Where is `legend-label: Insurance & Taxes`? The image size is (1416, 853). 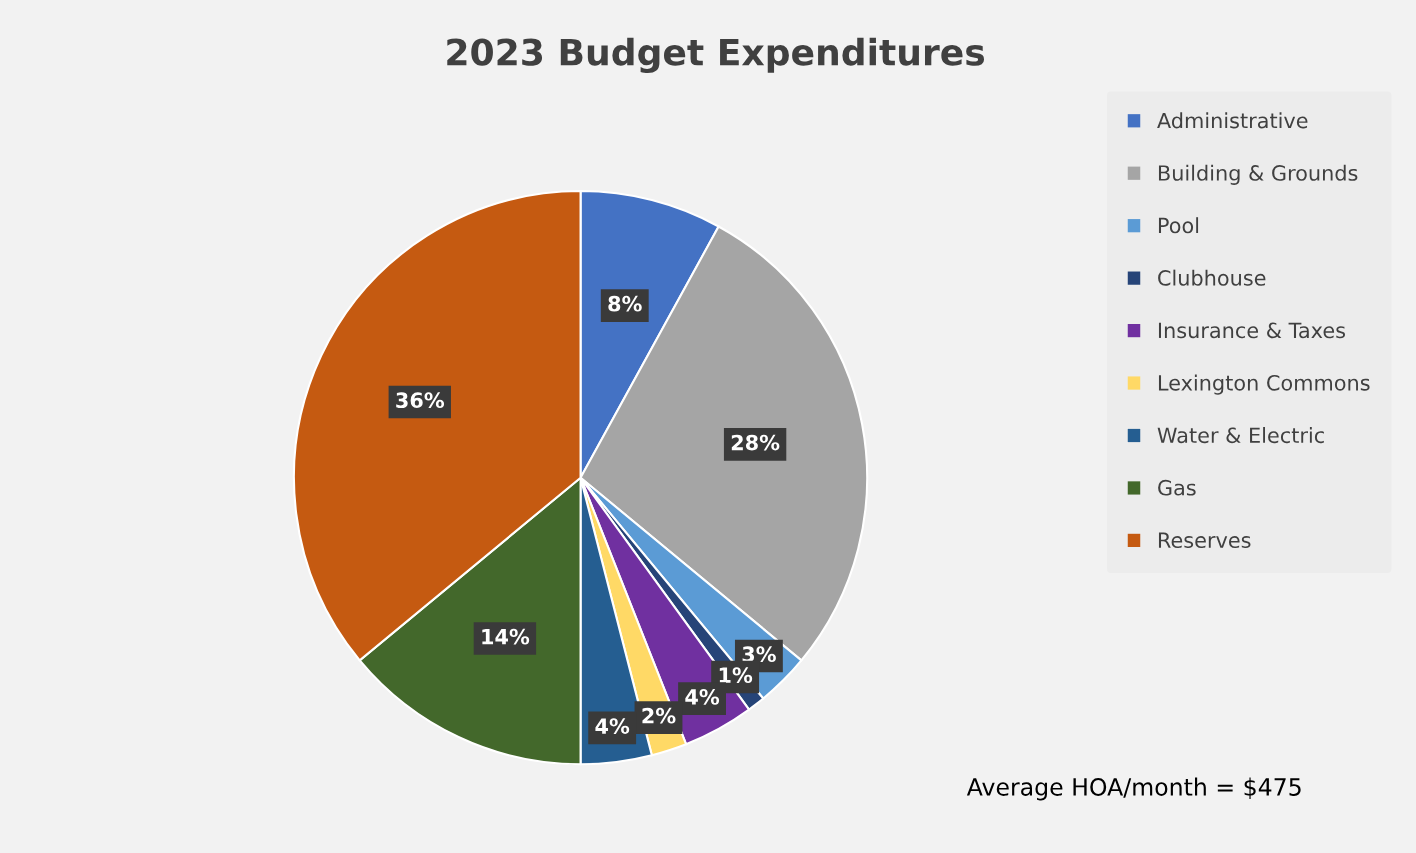 legend-label: Insurance & Taxes is located at coordinates (1252, 330).